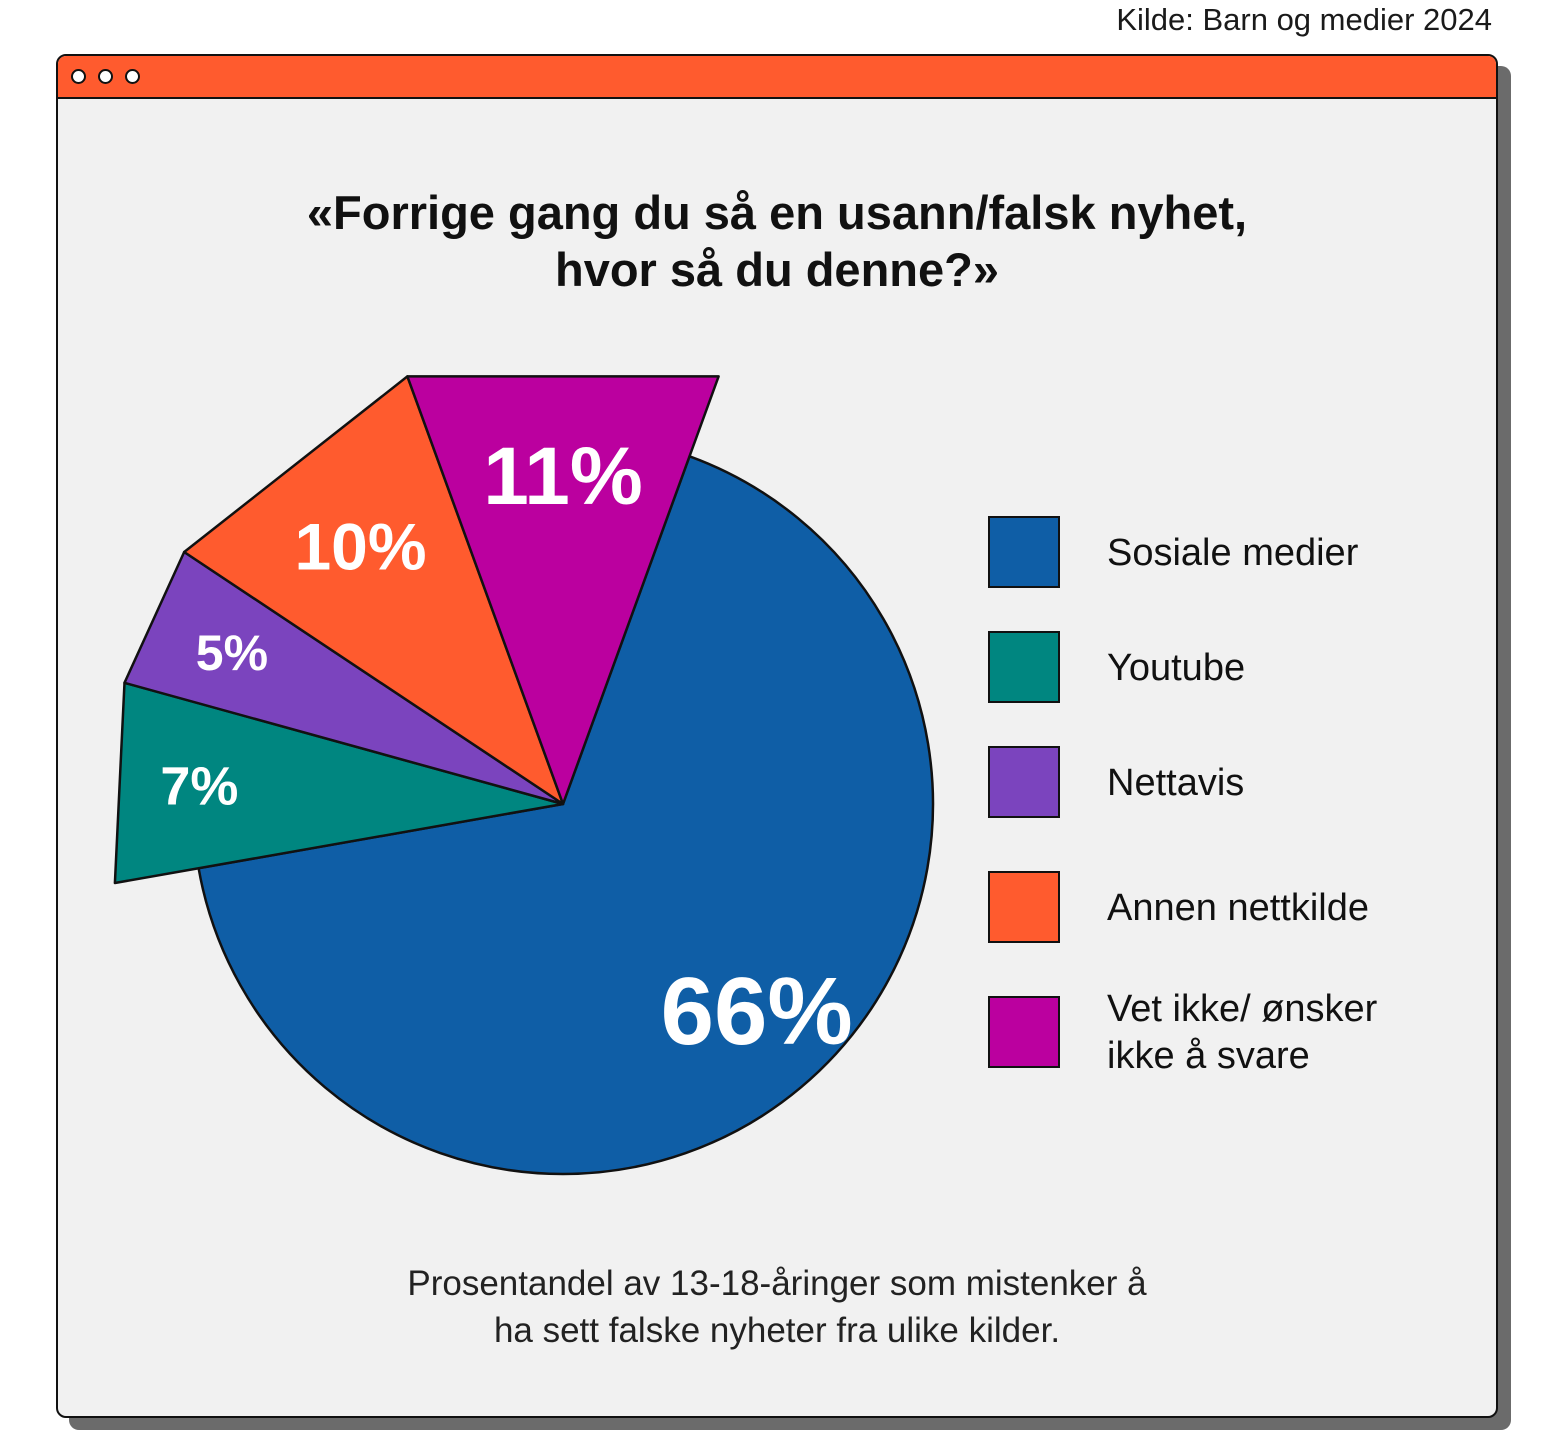 This screenshot has width=1559, height=1432. I want to click on chart-title-line: hvor så du denne?», so click(777, 269).